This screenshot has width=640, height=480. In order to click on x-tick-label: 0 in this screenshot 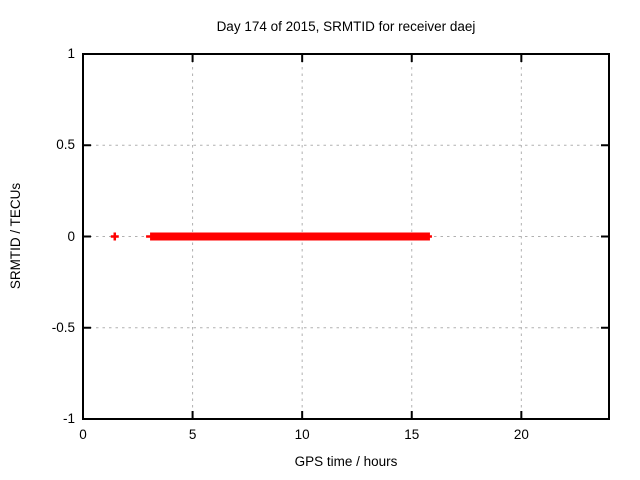, I will do `click(83, 434)`.